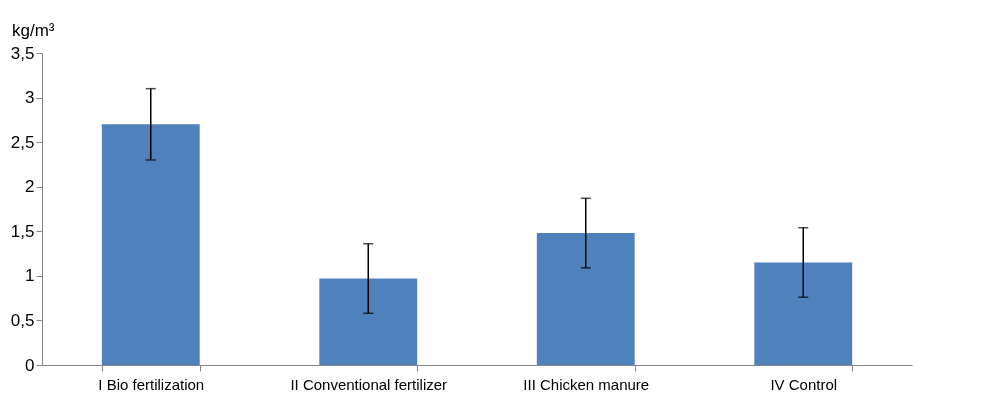 This screenshot has height=412, width=1008. Describe the element at coordinates (22, 142) in the screenshot. I see `y-tick-label: 2,5` at that location.